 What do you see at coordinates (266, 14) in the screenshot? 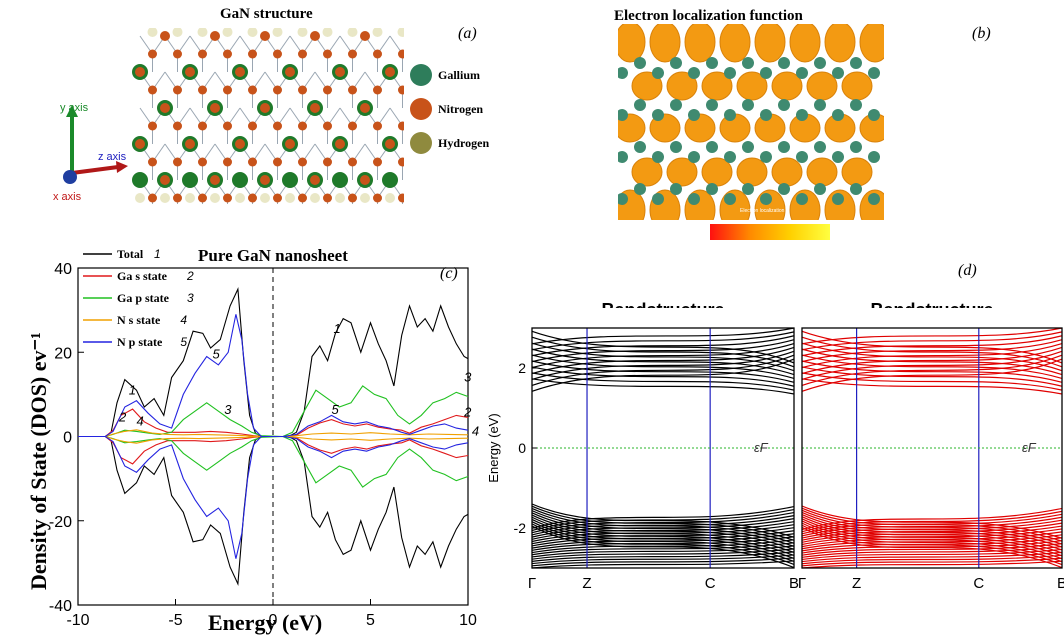
I see `panel-a-title: GaN structure` at bounding box center [266, 14].